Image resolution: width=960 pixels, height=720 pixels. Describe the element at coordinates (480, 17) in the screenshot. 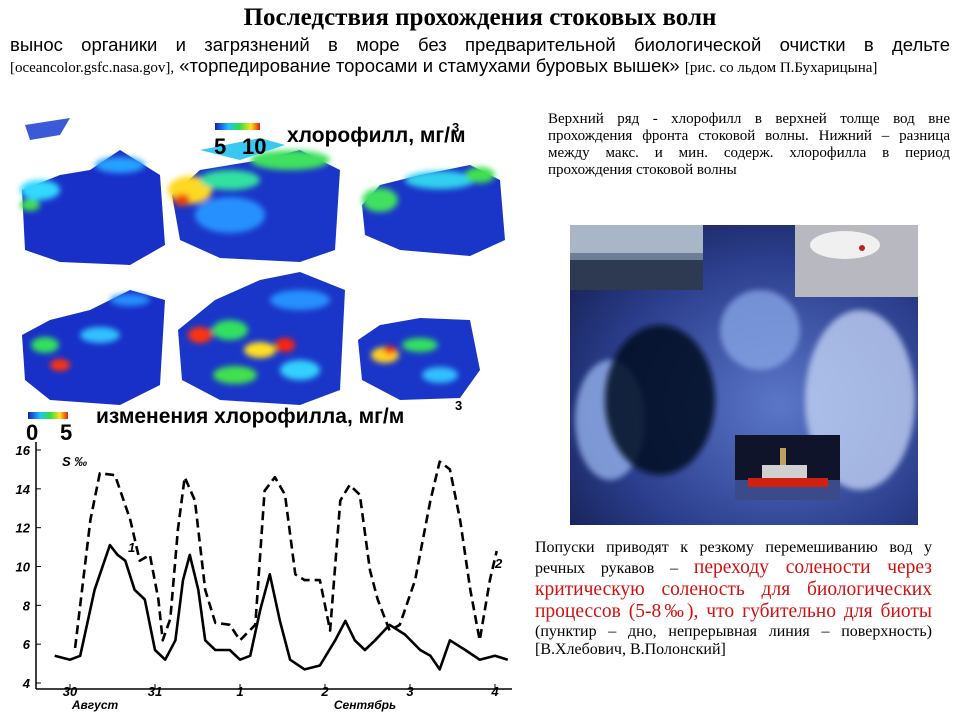

I see `title: Последствия прохождения стоковых волн` at that location.